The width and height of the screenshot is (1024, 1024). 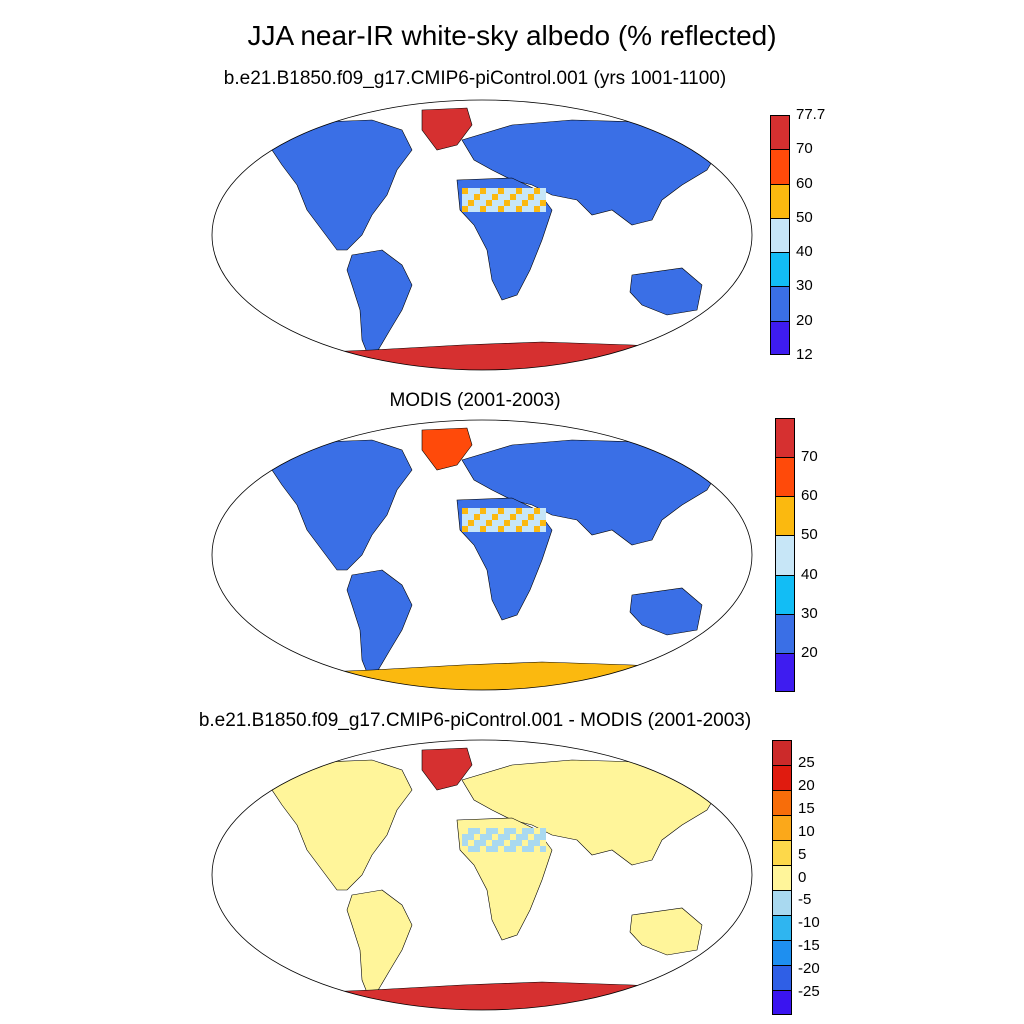 I want to click on colorbar-tick-label: 40, so click(x=809, y=574).